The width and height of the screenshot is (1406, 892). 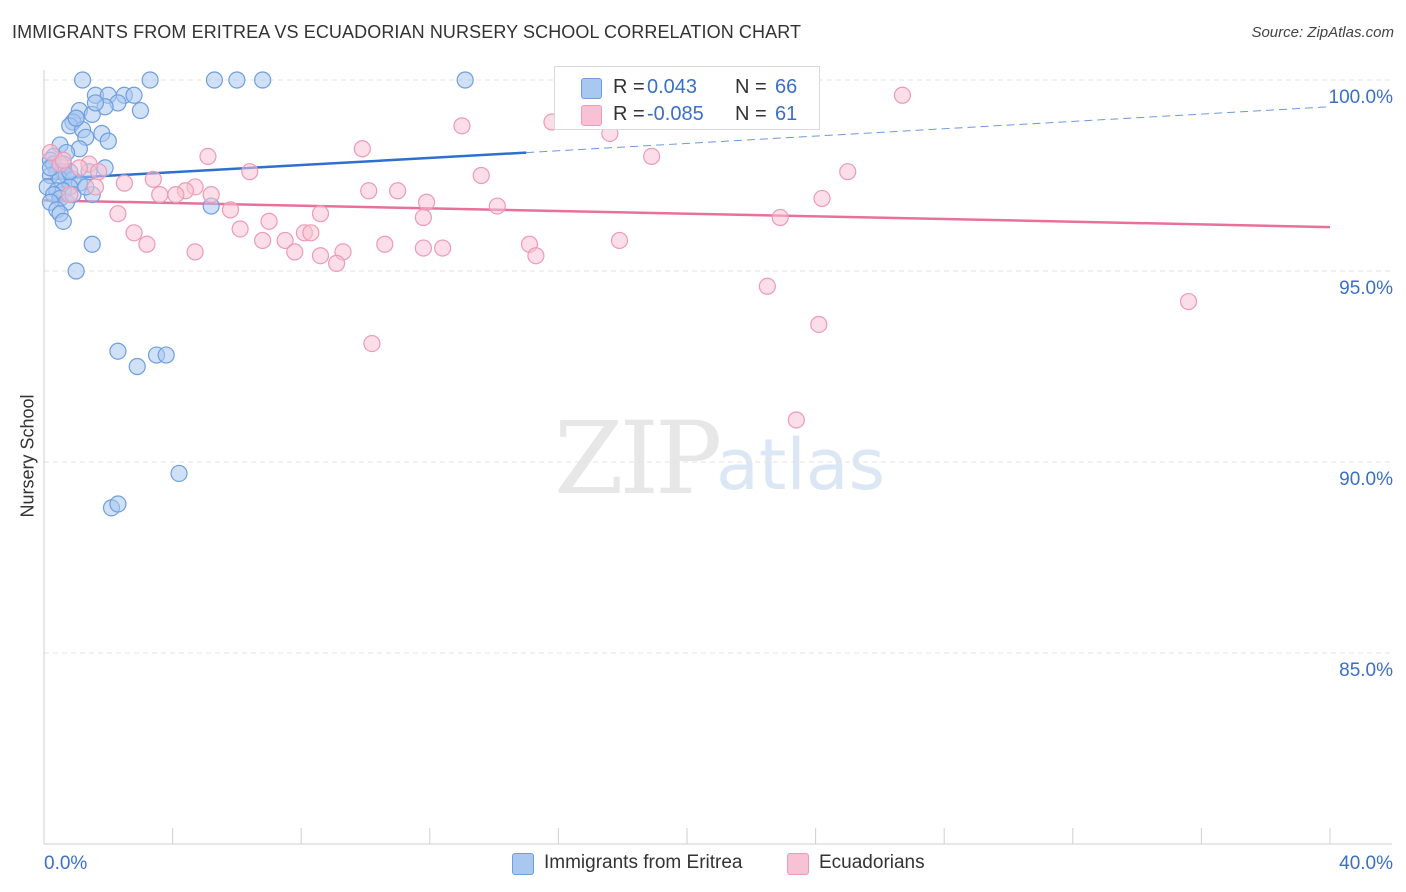 What do you see at coordinates (285, 166) in the screenshot?
I see `eritrea-trend-line` at bounding box center [285, 166].